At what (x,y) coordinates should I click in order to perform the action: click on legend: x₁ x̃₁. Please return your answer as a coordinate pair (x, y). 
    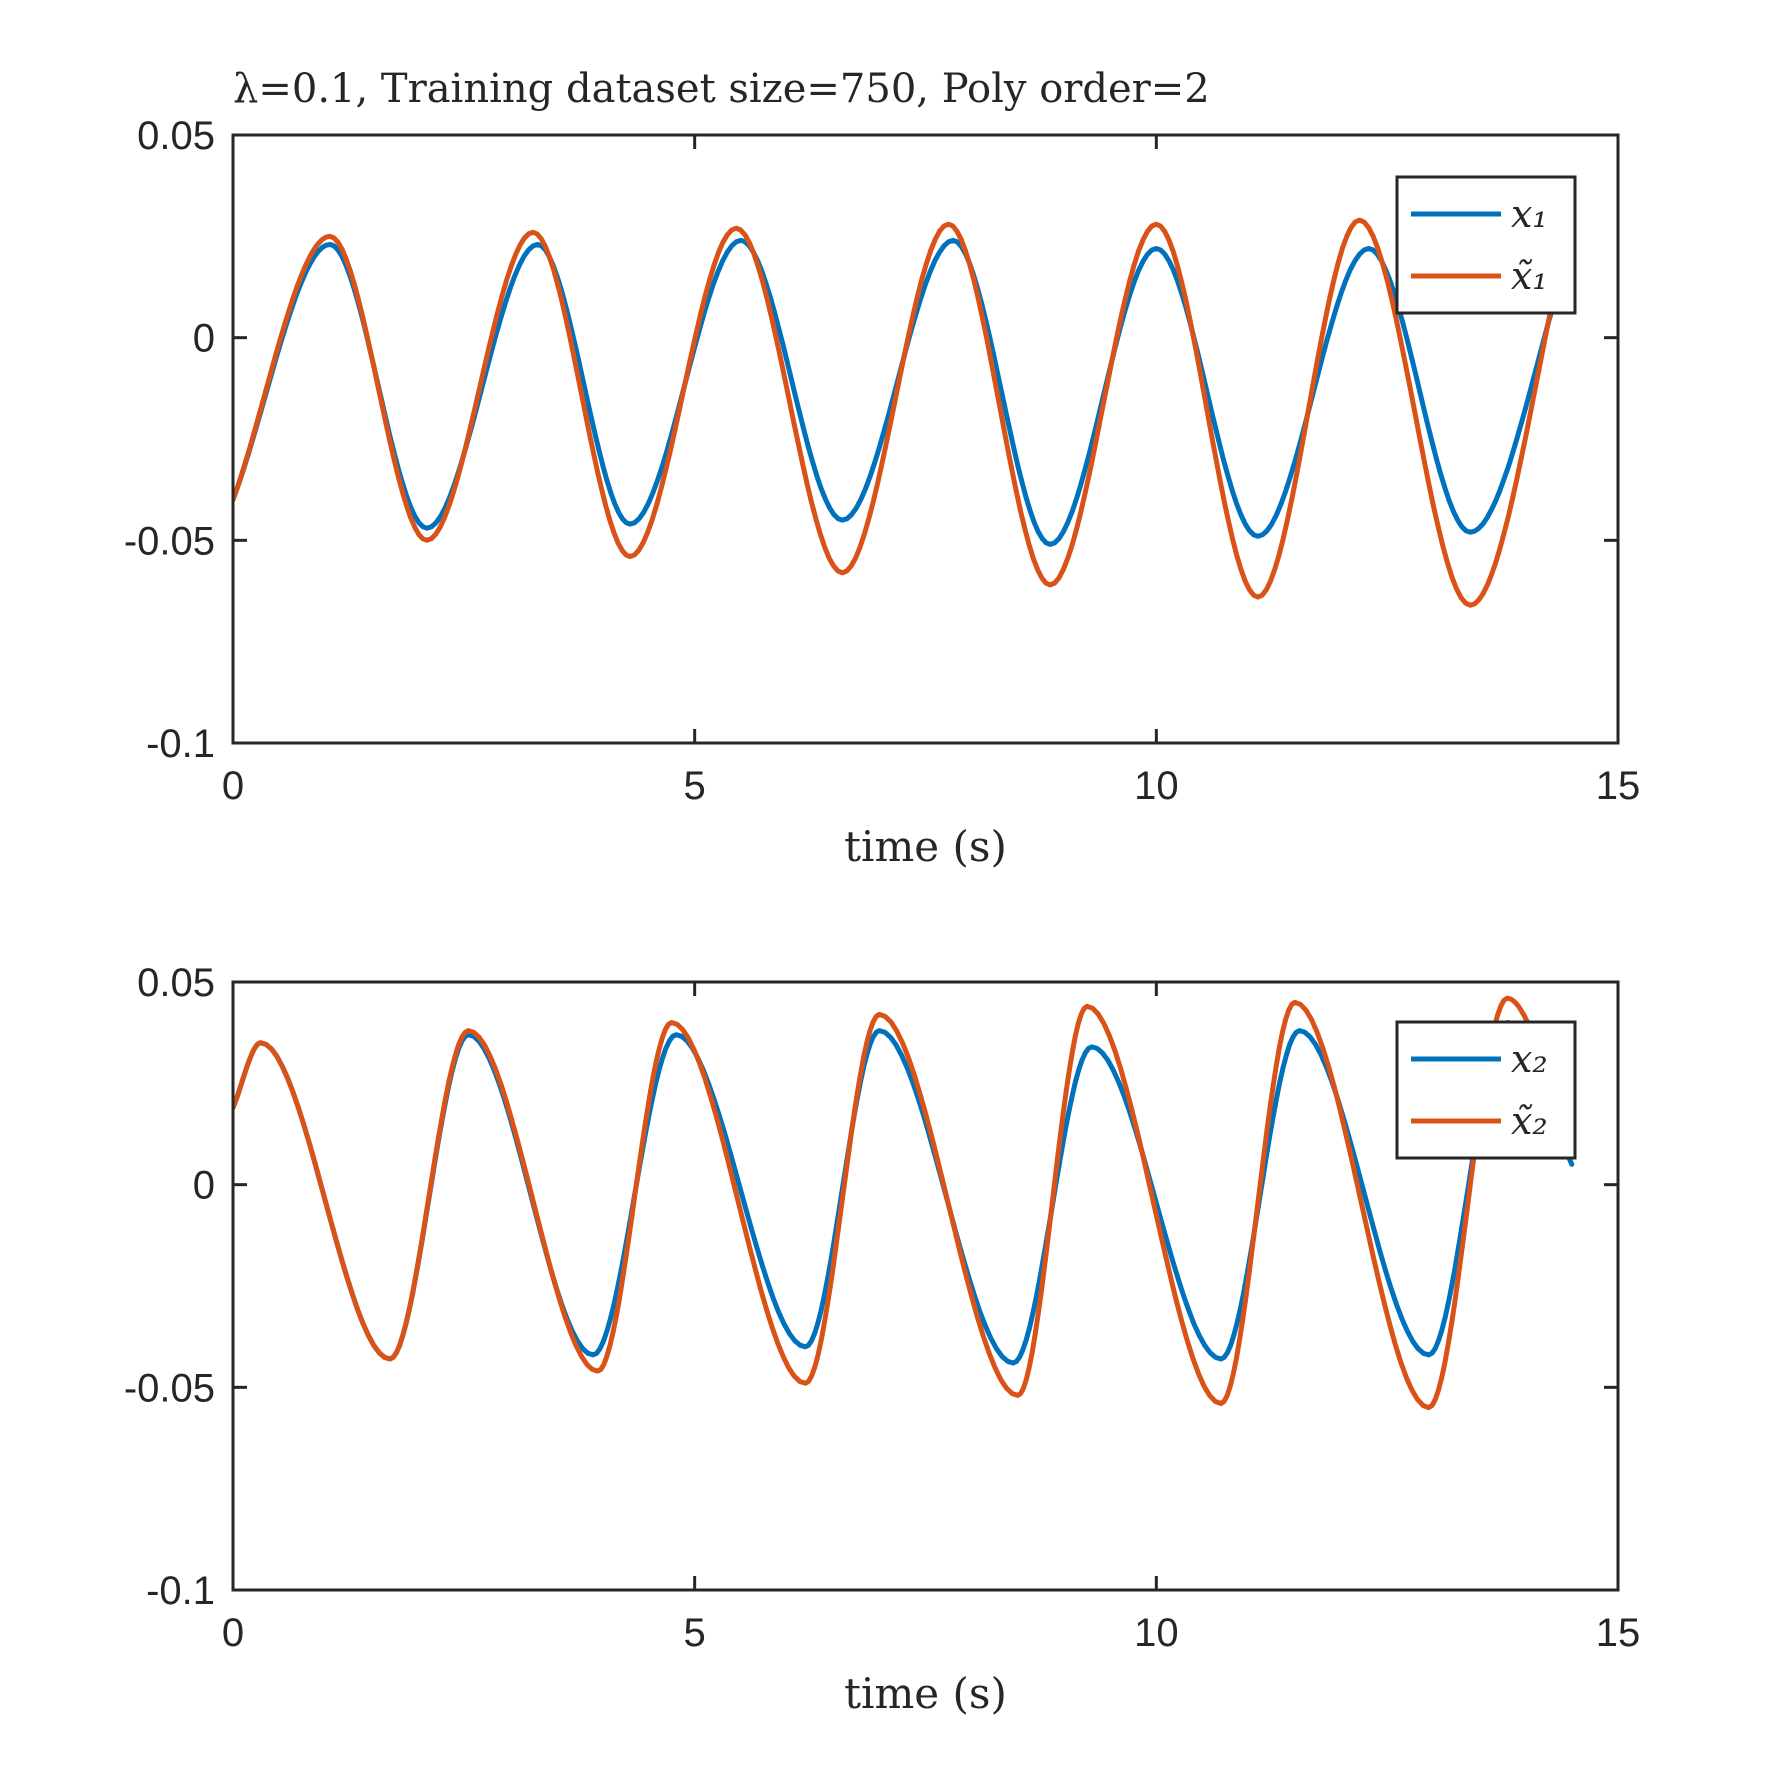
    Looking at the image, I should click on (1486, 245).